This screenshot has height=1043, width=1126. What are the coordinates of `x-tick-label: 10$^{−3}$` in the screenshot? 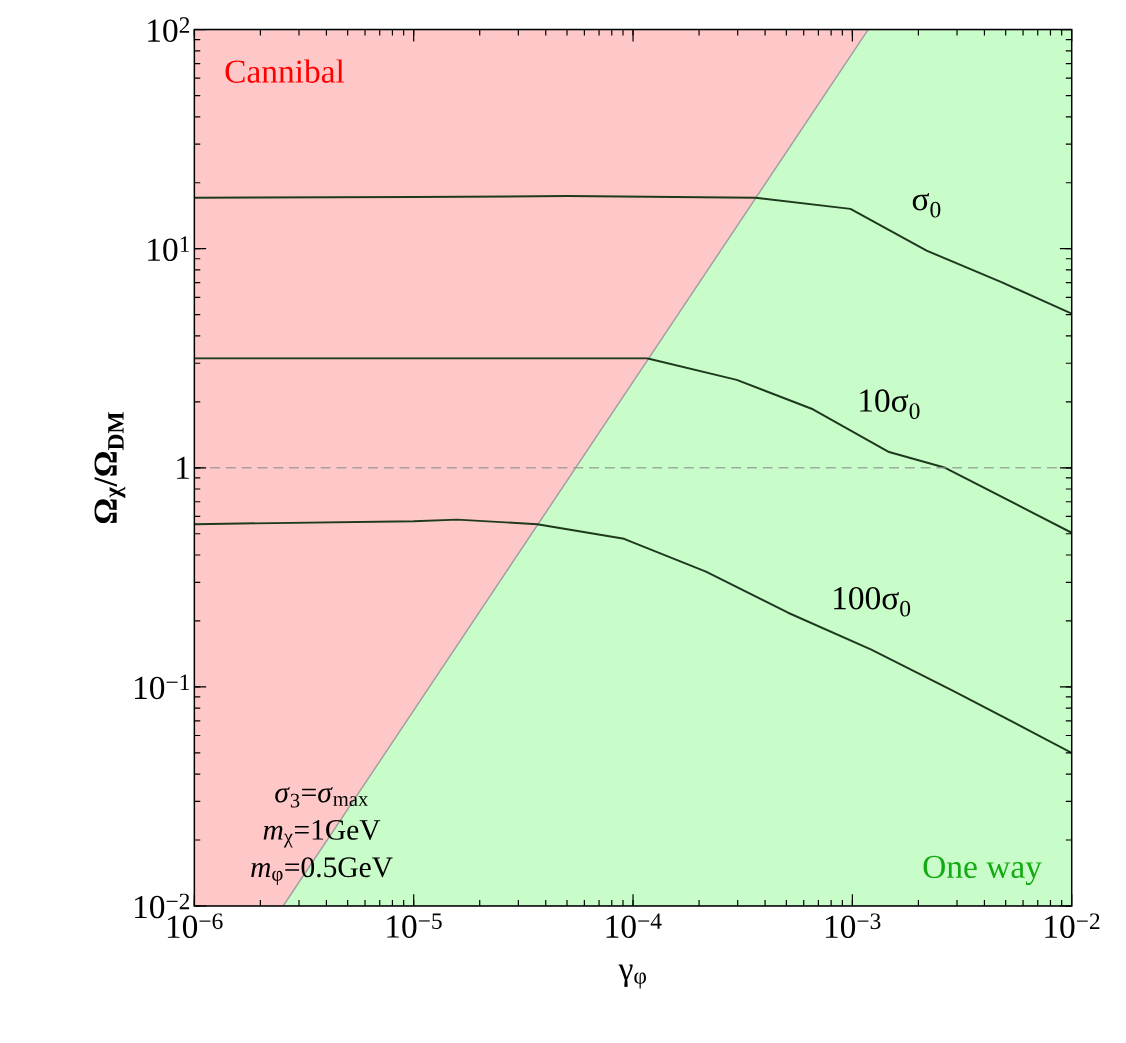 It's located at (853, 926).